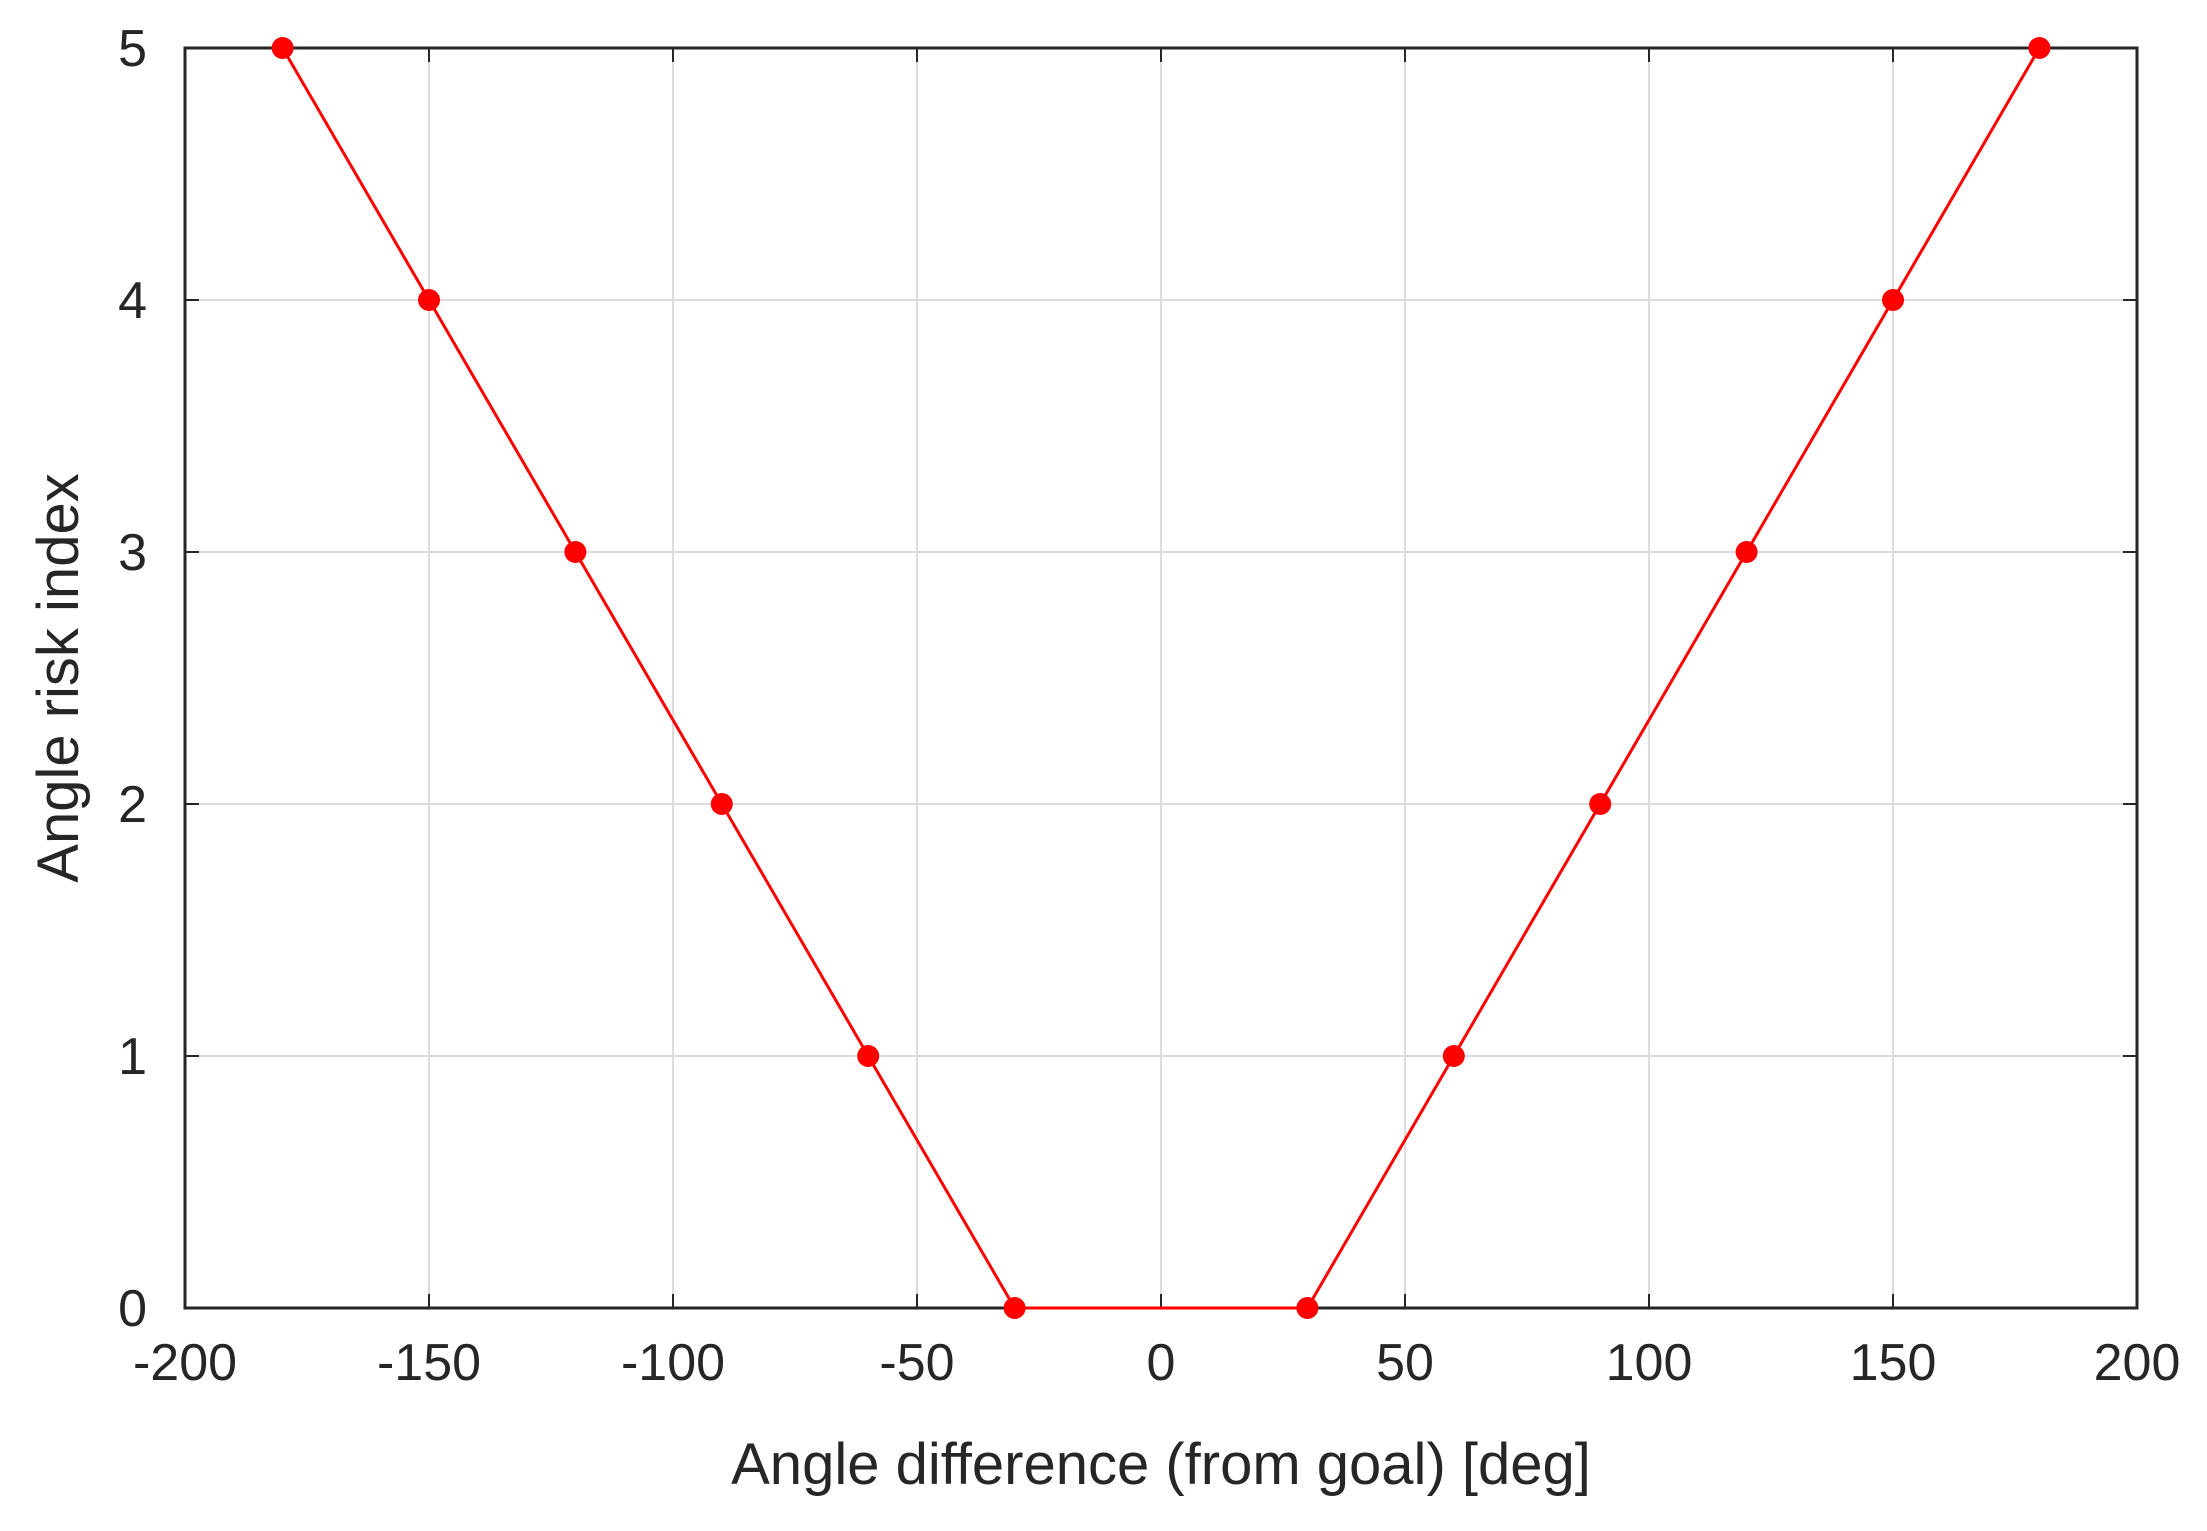 This screenshot has height=1531, width=2207. Describe the element at coordinates (132, 553) in the screenshot. I see `y-tick-label: 3` at that location.